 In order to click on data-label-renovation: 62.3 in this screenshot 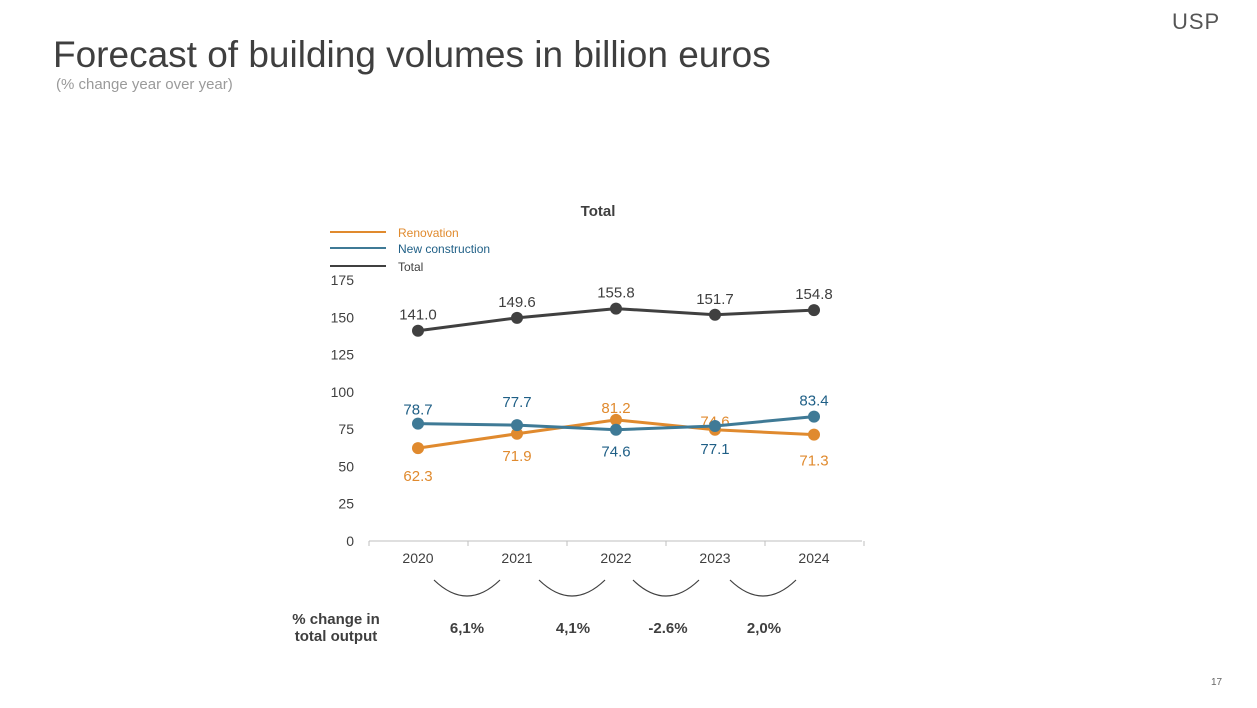, I will do `click(417, 476)`.